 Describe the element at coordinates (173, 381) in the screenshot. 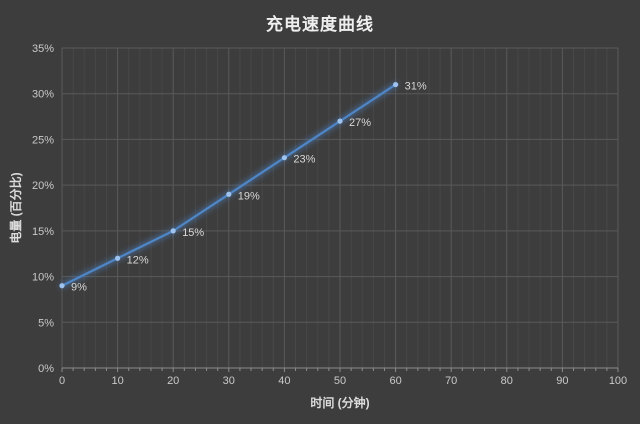

I see `x-tick-label: 20` at that location.